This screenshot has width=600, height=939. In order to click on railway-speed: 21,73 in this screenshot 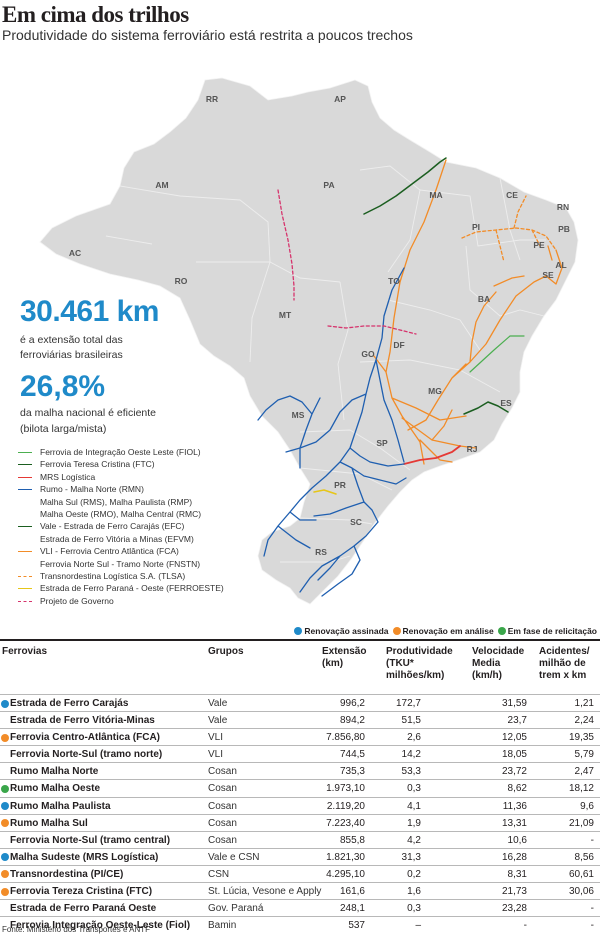, I will do `click(514, 892)`.